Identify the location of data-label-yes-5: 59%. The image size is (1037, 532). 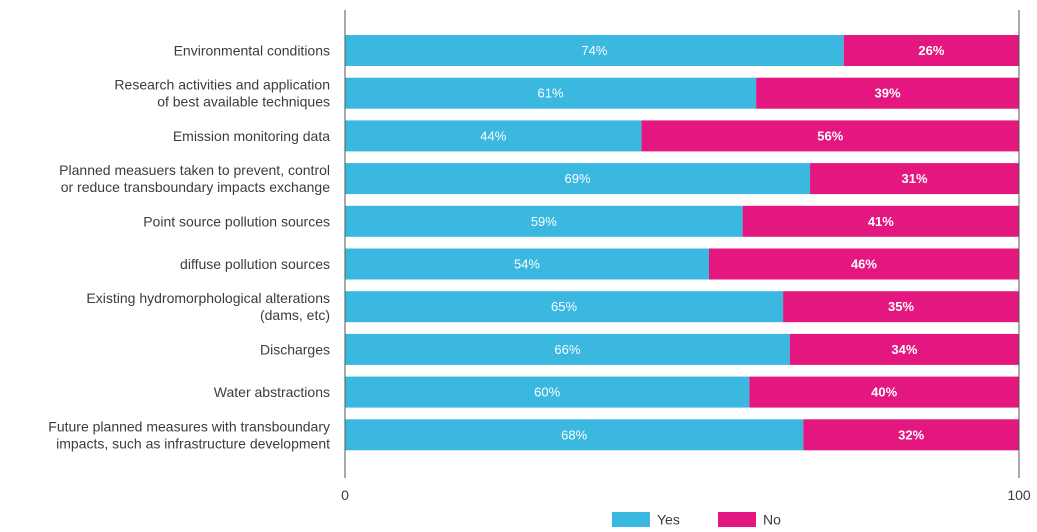
(544, 221).